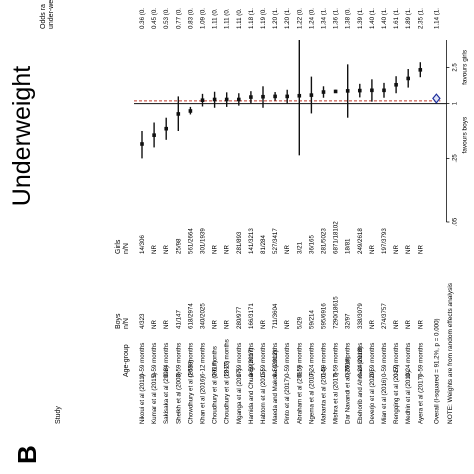 This screenshot has width=474, height=474. What do you see at coordinates (203, 360) in the screenshot?
I see `age-group: 6-12 months` at bounding box center [203, 360].